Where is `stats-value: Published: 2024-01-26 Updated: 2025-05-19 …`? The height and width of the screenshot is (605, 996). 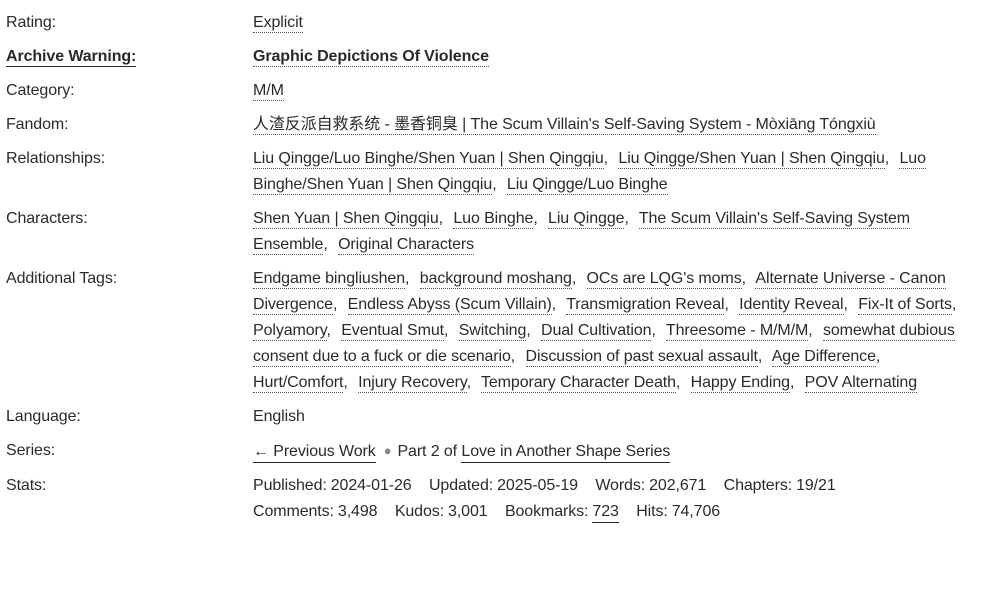
stats-value: Published: 2024-01-26 Updated: 2025-05-19 … is located at coordinates (621, 499).